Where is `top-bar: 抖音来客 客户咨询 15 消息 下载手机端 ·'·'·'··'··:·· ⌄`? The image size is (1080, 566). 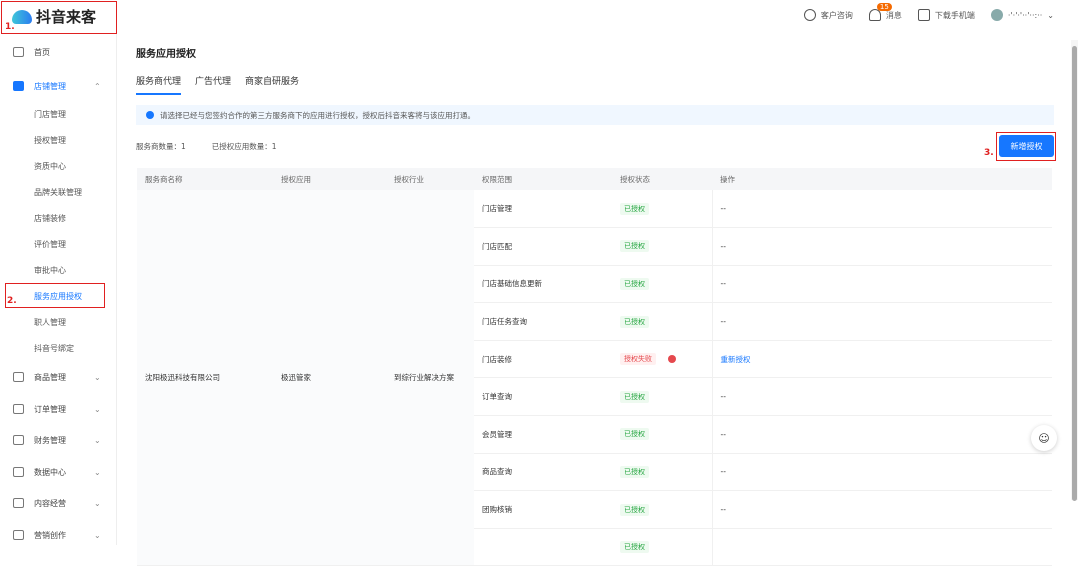
top-bar: 抖音来客 客户咨询 15 消息 下载手机端 ·'·'·'··'··:·· ⌄ is located at coordinates (540, 17).